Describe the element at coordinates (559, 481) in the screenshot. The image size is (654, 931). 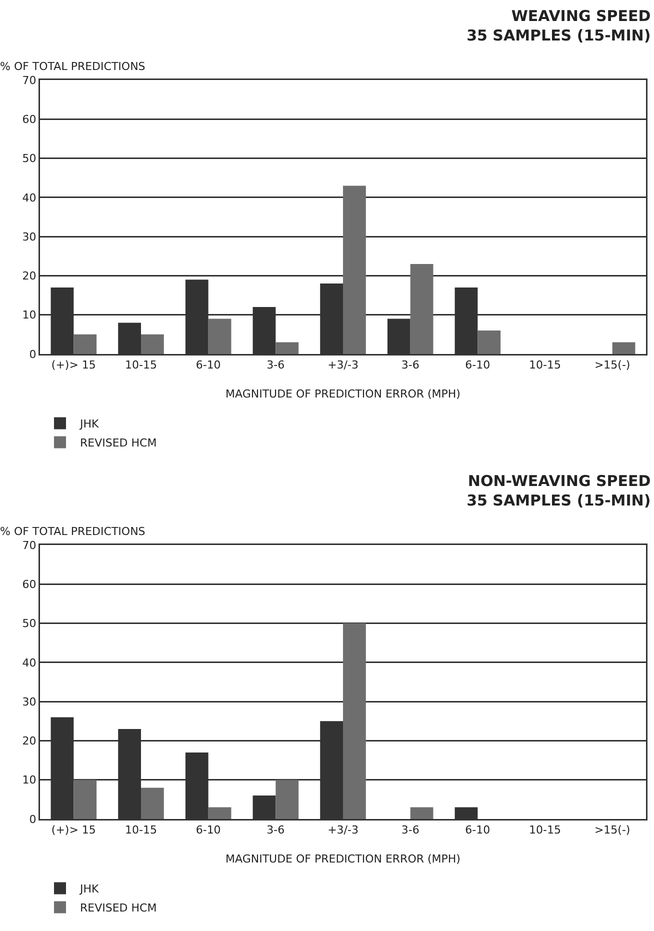
I see `chart-title: NON-WEAVING SPEED` at that location.